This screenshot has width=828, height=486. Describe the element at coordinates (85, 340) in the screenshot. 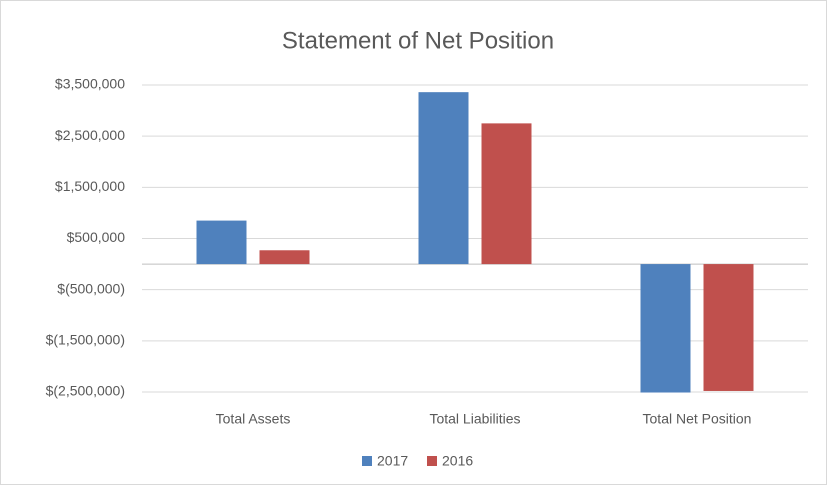

I see `y-tick-label: $(1,500,000)` at that location.